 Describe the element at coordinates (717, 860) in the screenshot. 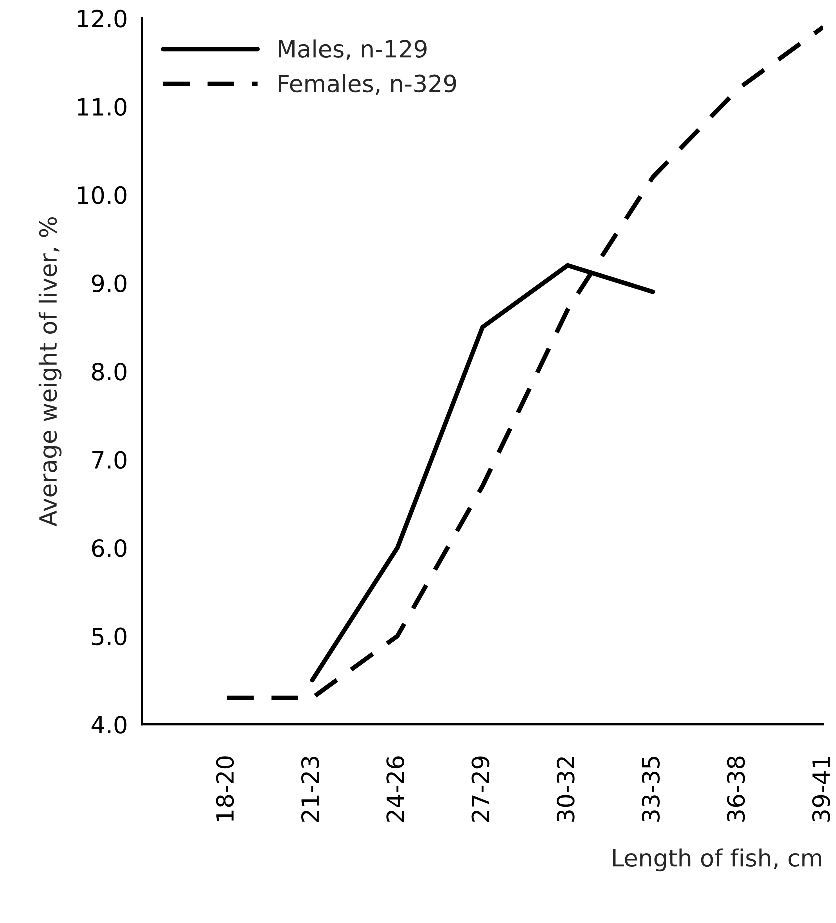

I see `x-axis-title: Length of fish, cm` at that location.